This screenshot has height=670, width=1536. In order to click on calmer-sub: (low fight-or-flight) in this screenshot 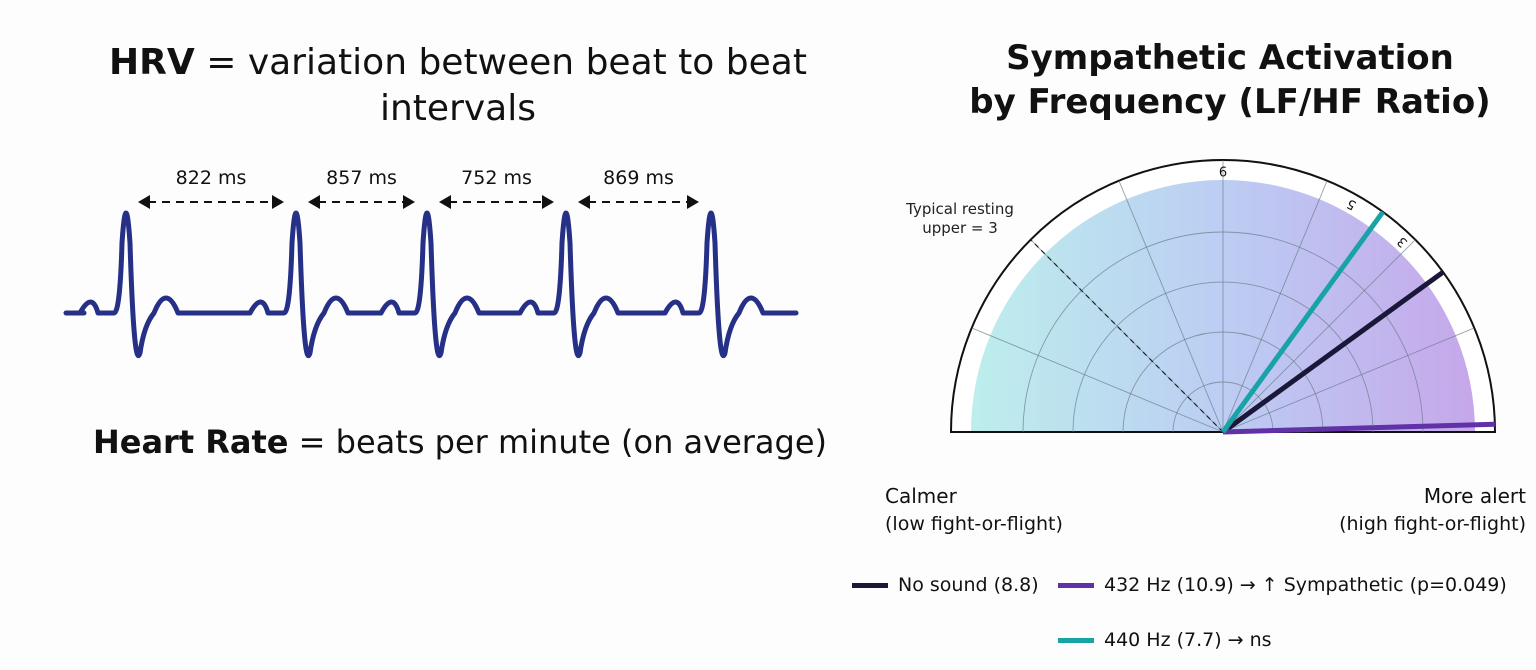, I will do `click(974, 524)`.